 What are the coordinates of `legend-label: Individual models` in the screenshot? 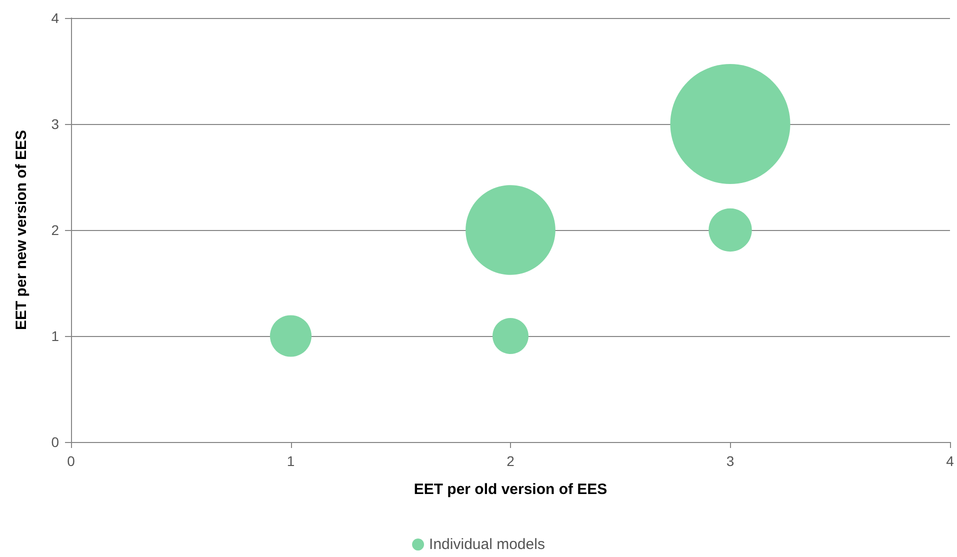 It's located at (487, 544).